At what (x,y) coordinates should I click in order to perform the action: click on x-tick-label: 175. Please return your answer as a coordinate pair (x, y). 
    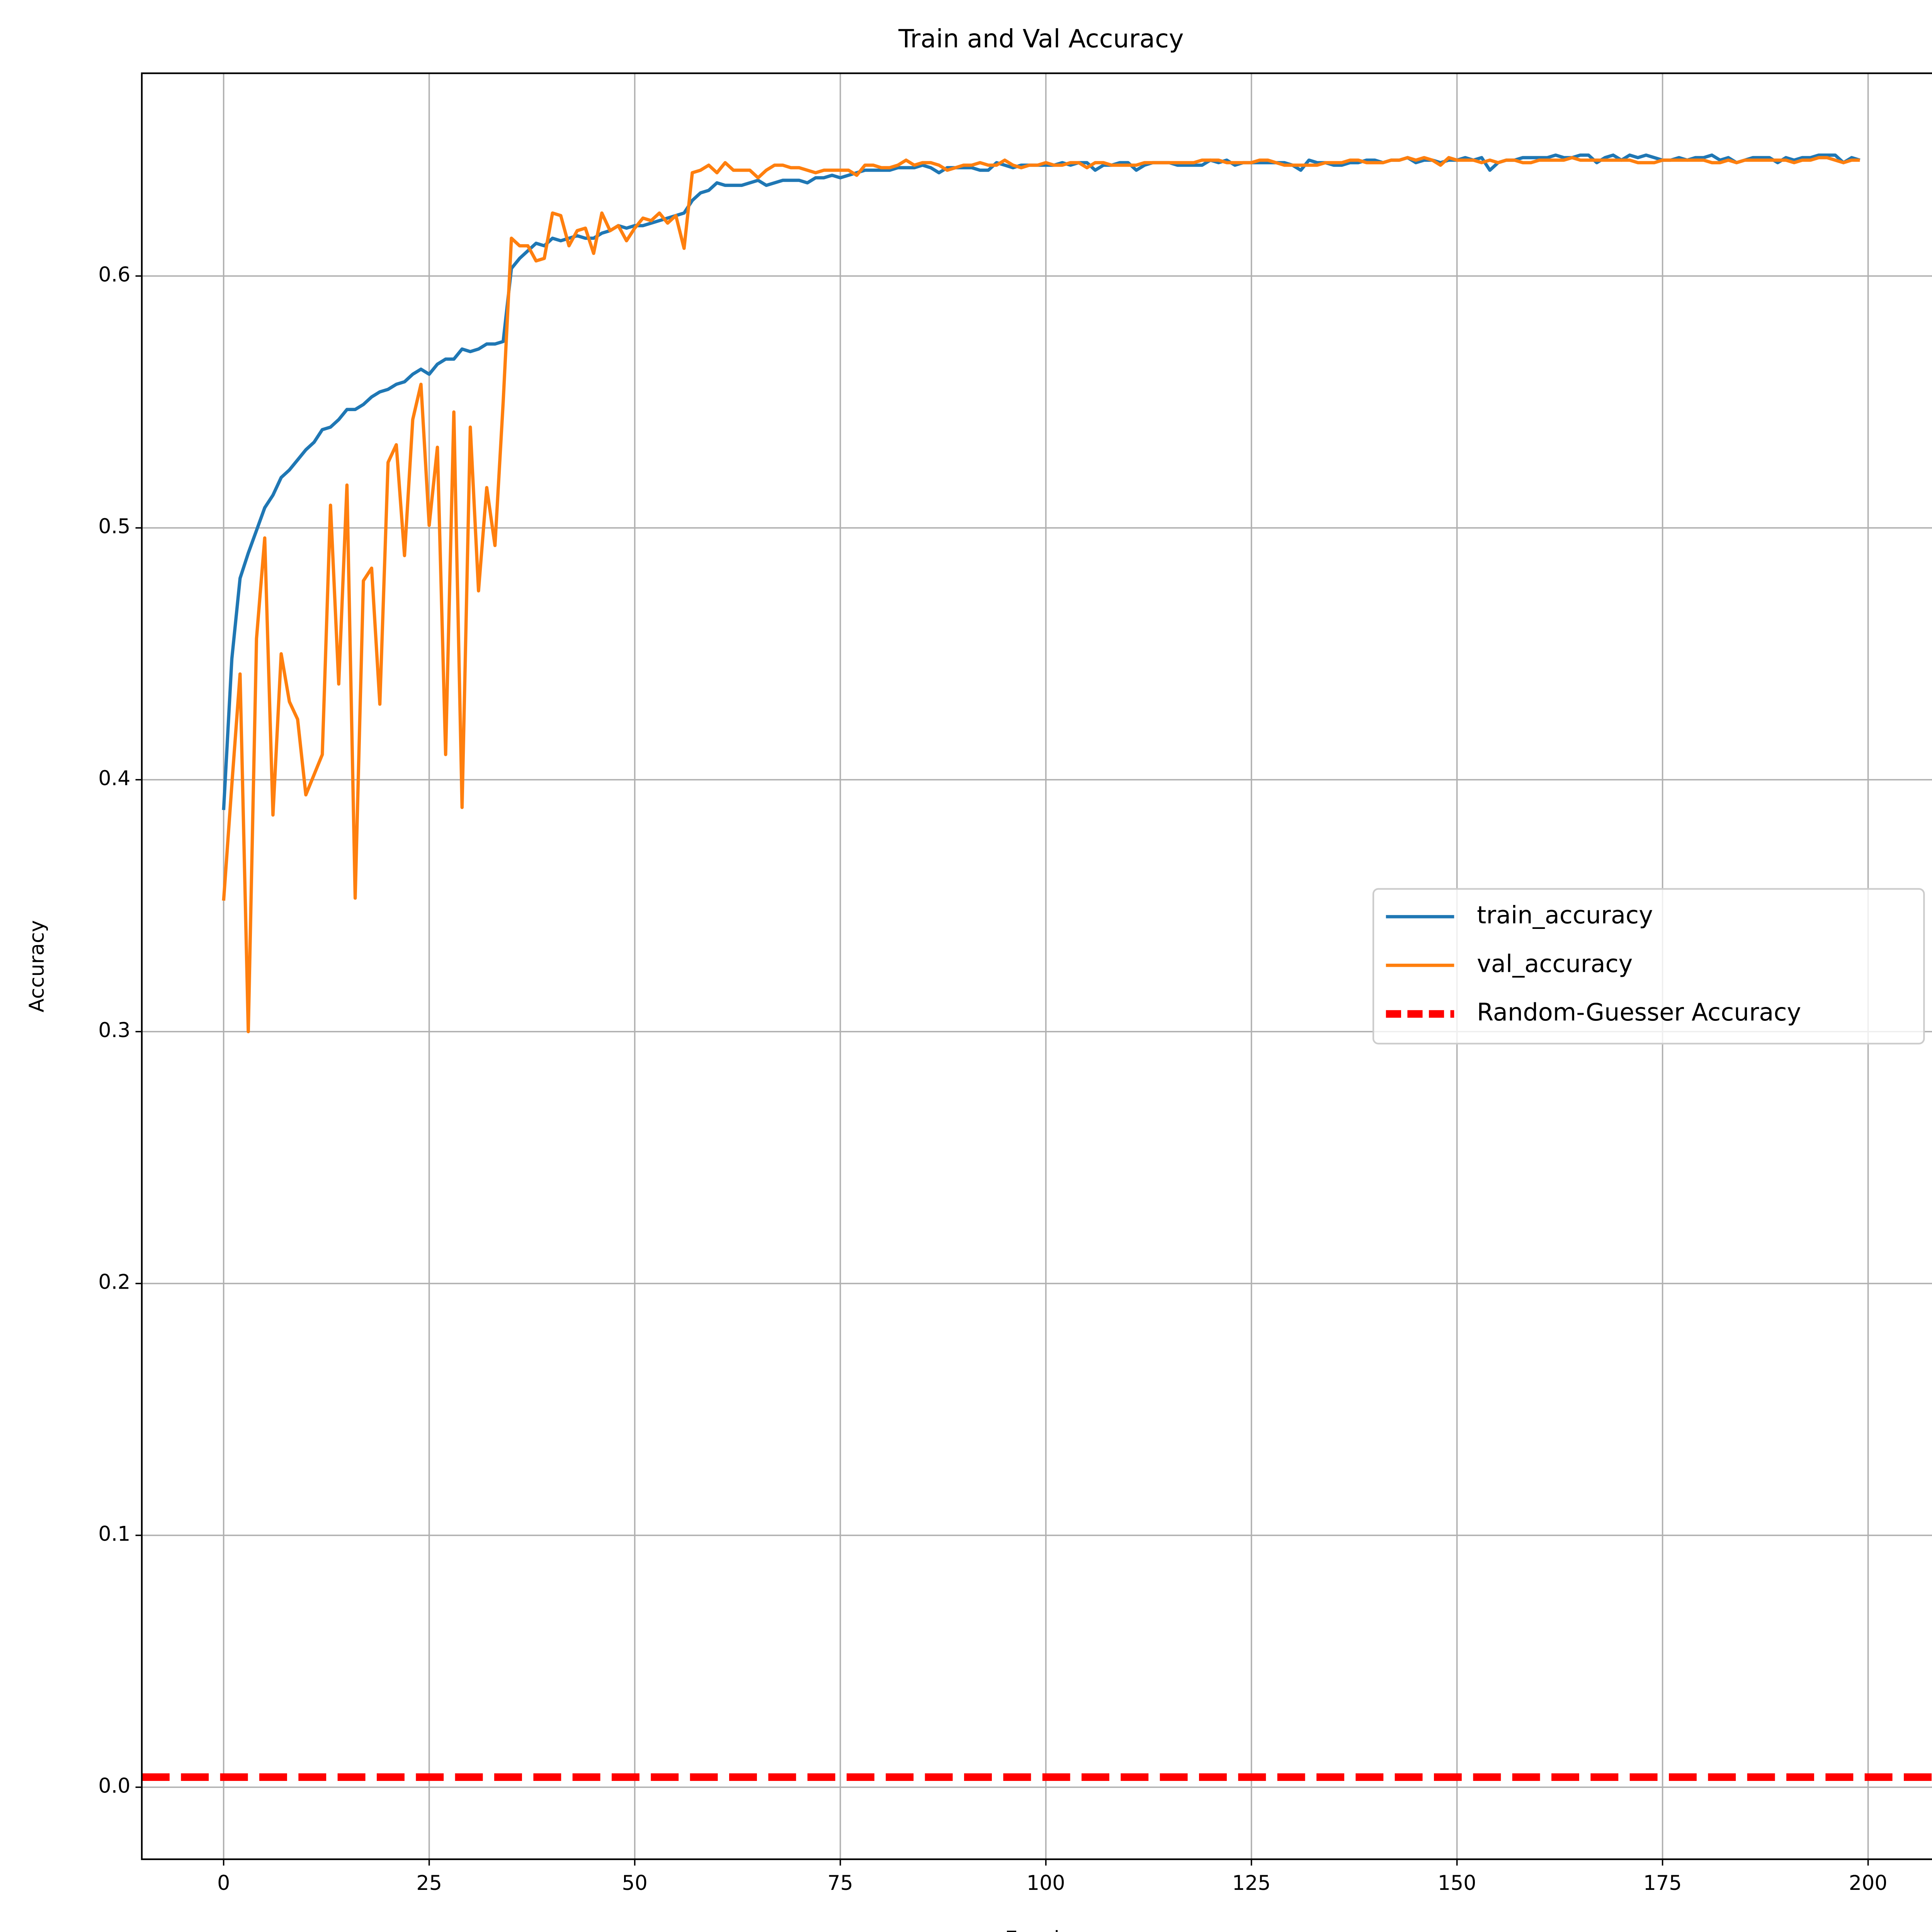
    Looking at the image, I should click on (1662, 1883).